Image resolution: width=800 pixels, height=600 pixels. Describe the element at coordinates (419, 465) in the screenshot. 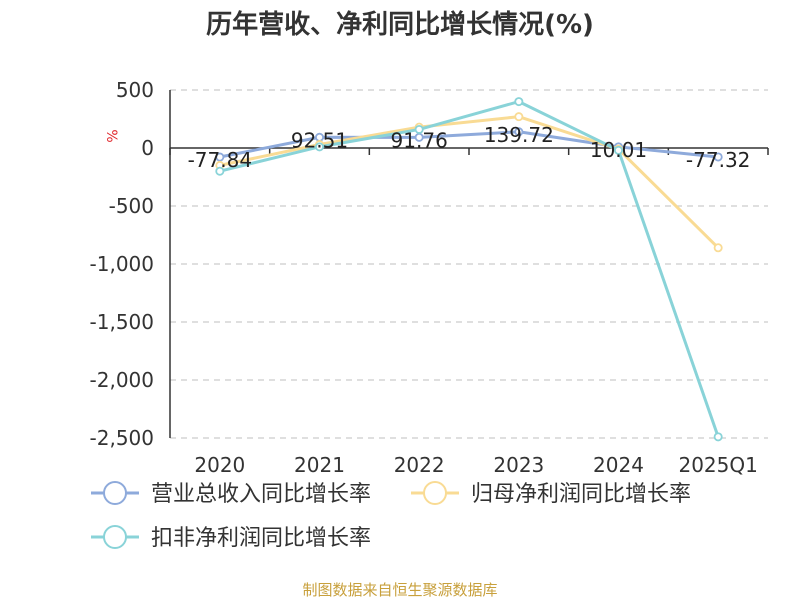

I see `x-tick-label: 2022` at that location.